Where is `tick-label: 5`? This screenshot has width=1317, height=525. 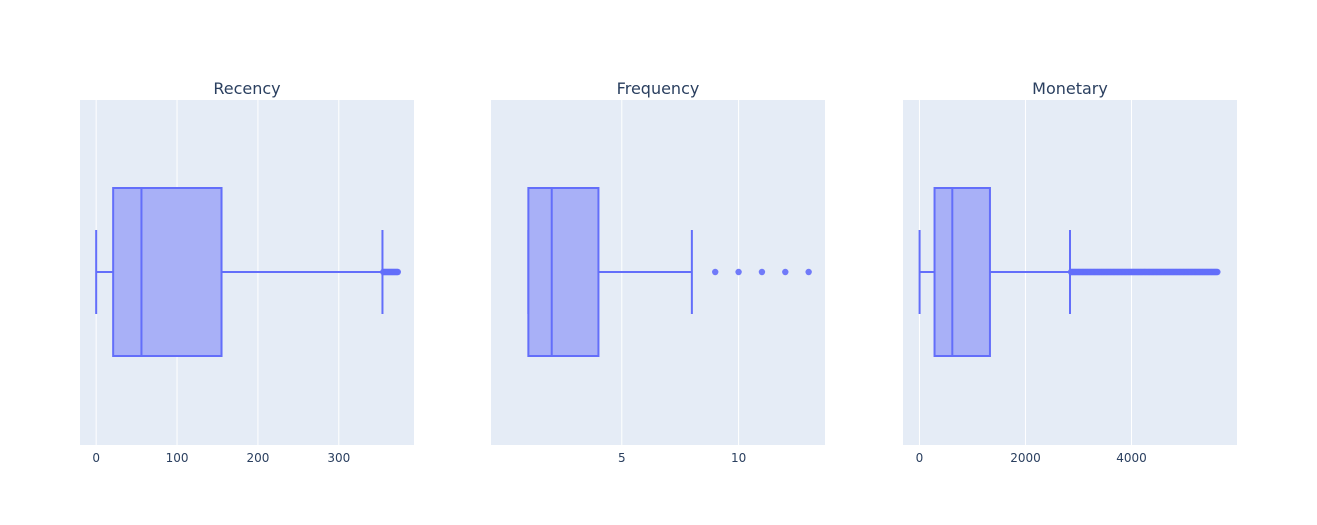
tick-label: 5 is located at coordinates (622, 458).